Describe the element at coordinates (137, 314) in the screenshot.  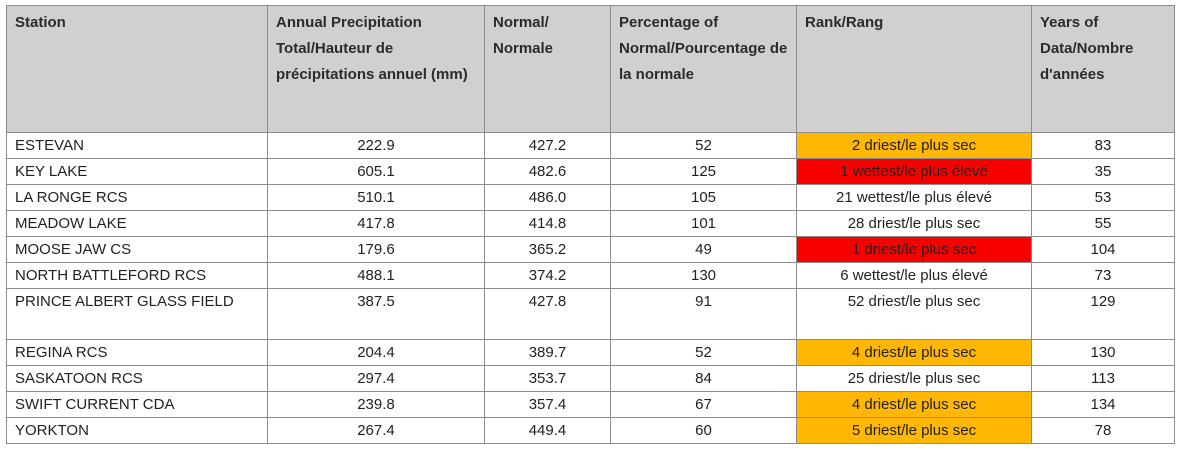
I see `cell-station: PRINCE ALBERT GLASS FIELD` at that location.